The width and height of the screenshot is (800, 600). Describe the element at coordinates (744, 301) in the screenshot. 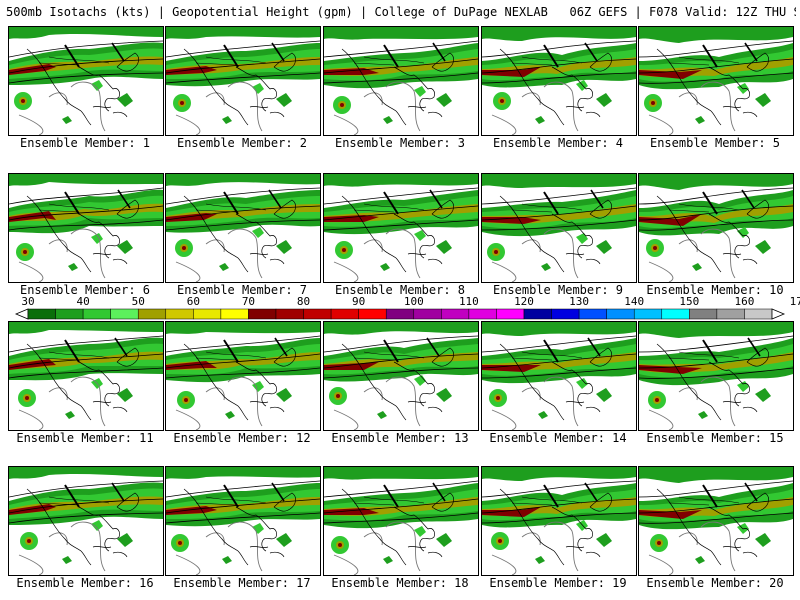

I see `colorbar-tick-label: 160` at that location.